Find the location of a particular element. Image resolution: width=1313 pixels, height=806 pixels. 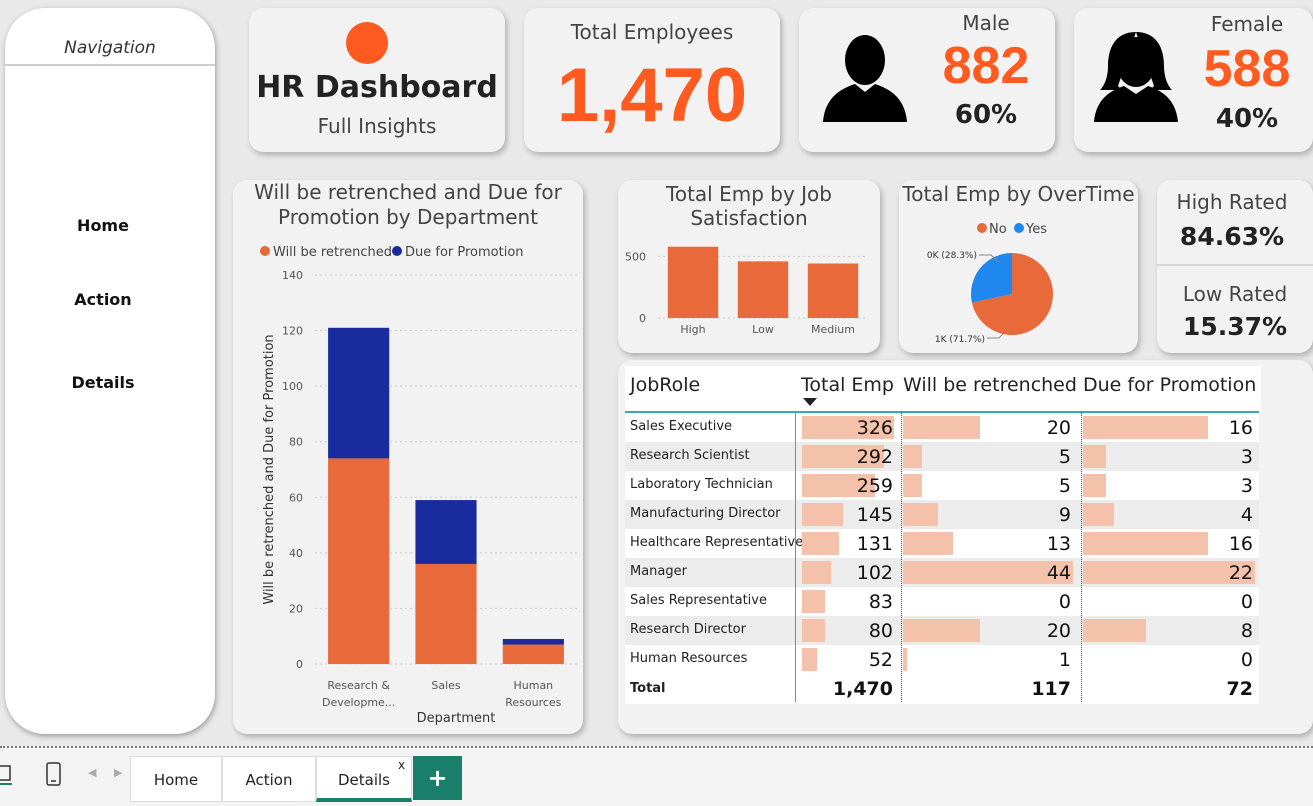

job-satisfaction-title: Total Emp by Job Satisfaction is located at coordinates (749, 206).